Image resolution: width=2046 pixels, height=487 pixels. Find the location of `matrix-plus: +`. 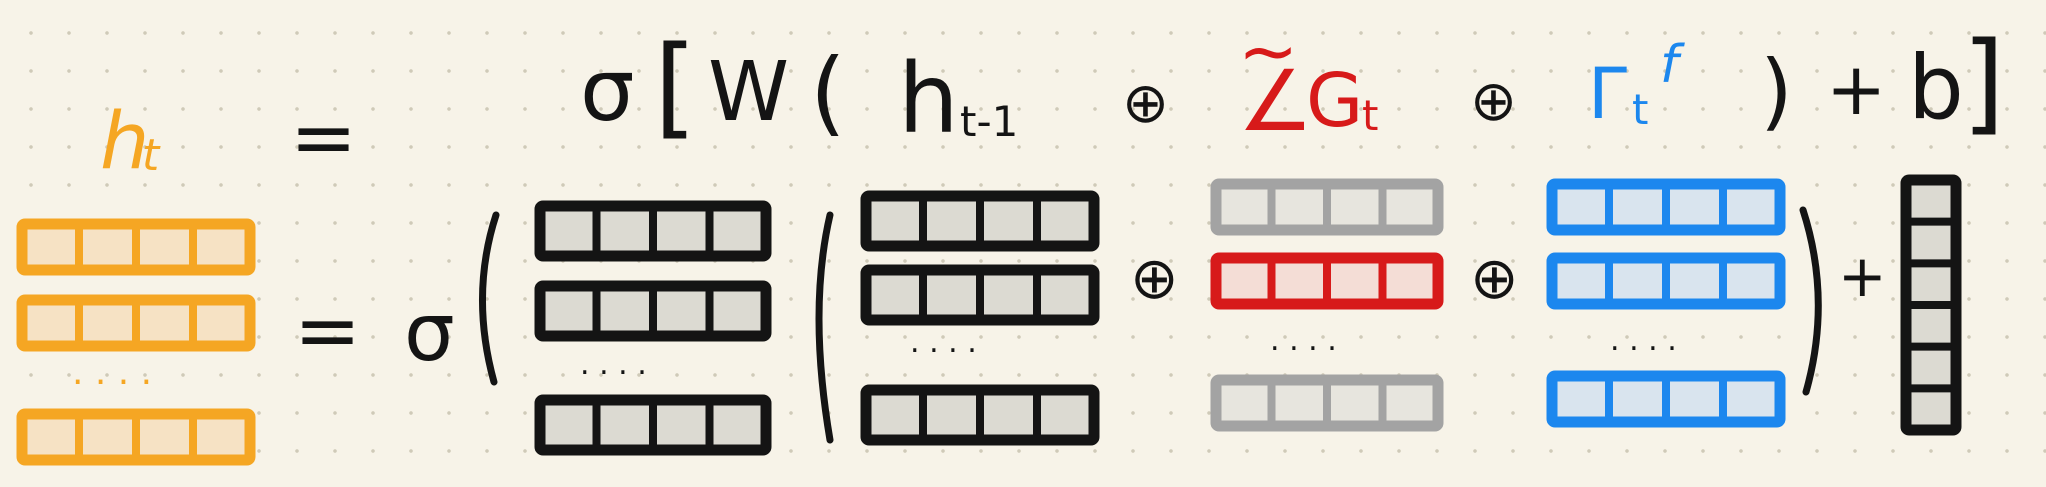

matrix-plus: + is located at coordinates (1862, 276).